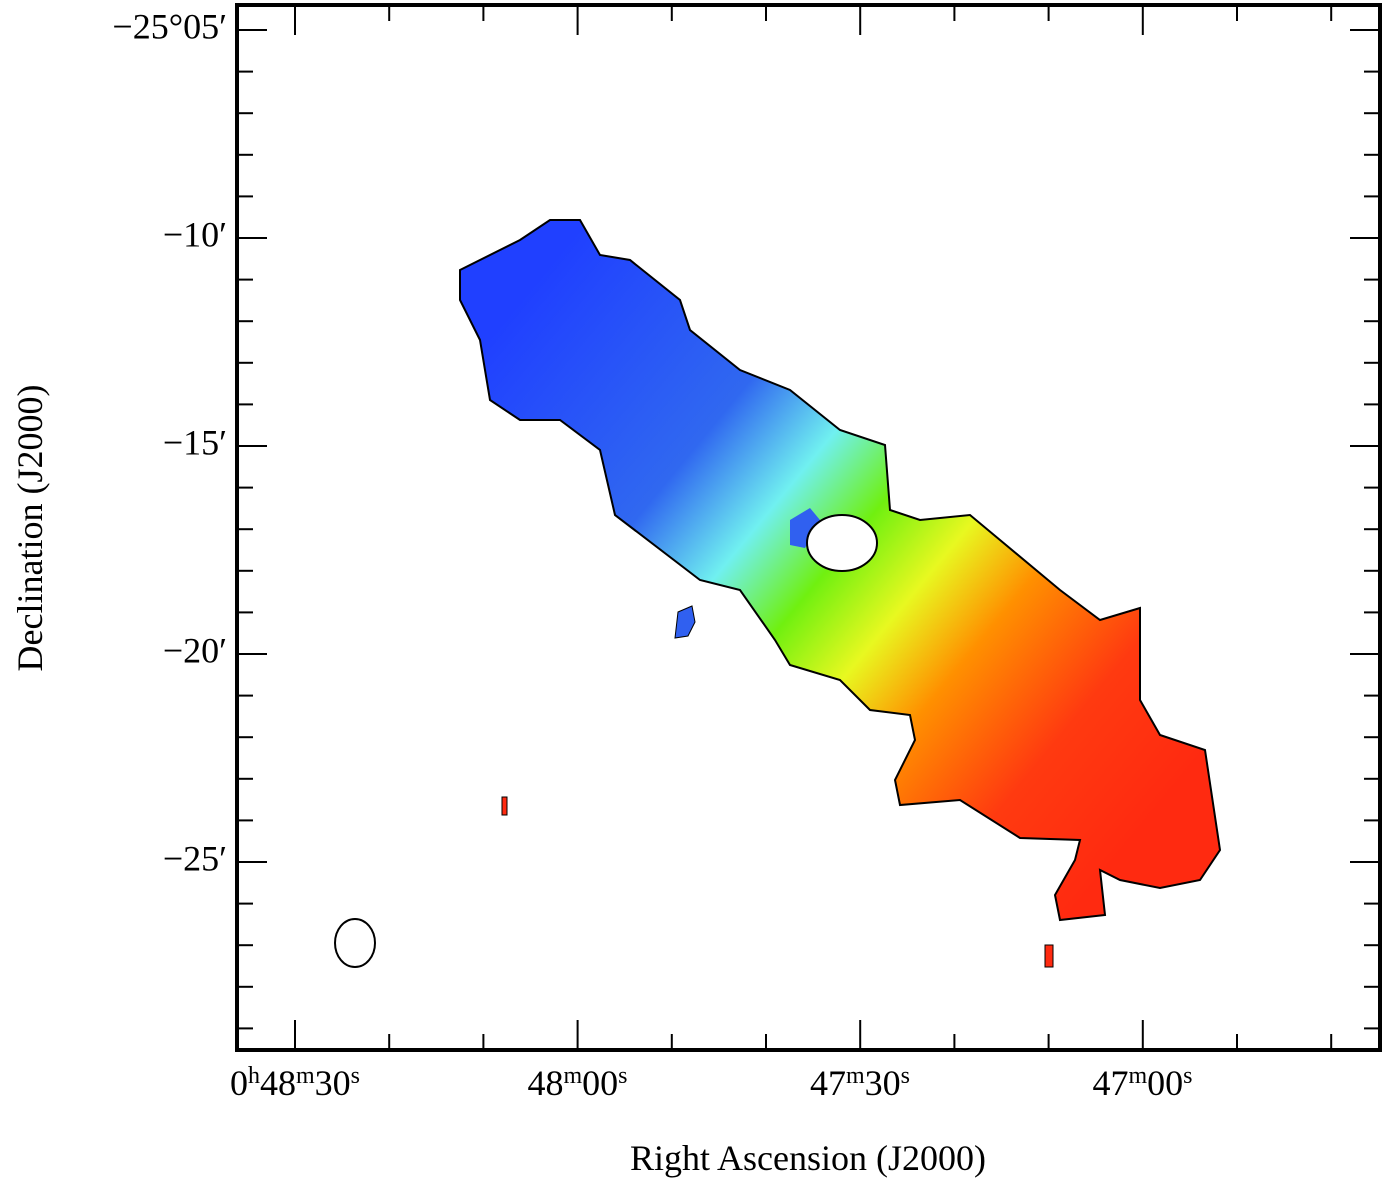 This screenshot has width=1382, height=1181. Describe the element at coordinates (254, 1076) in the screenshot. I see `unit: h` at that location.